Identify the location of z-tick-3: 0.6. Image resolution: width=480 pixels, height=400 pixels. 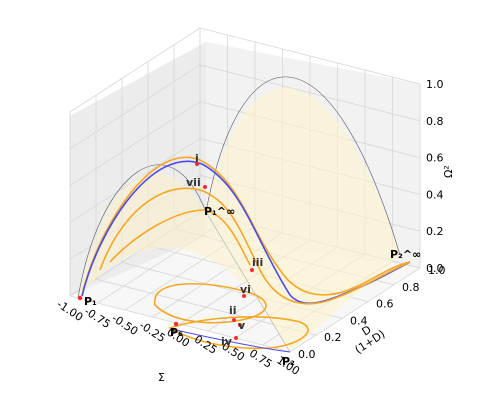
(435, 158).